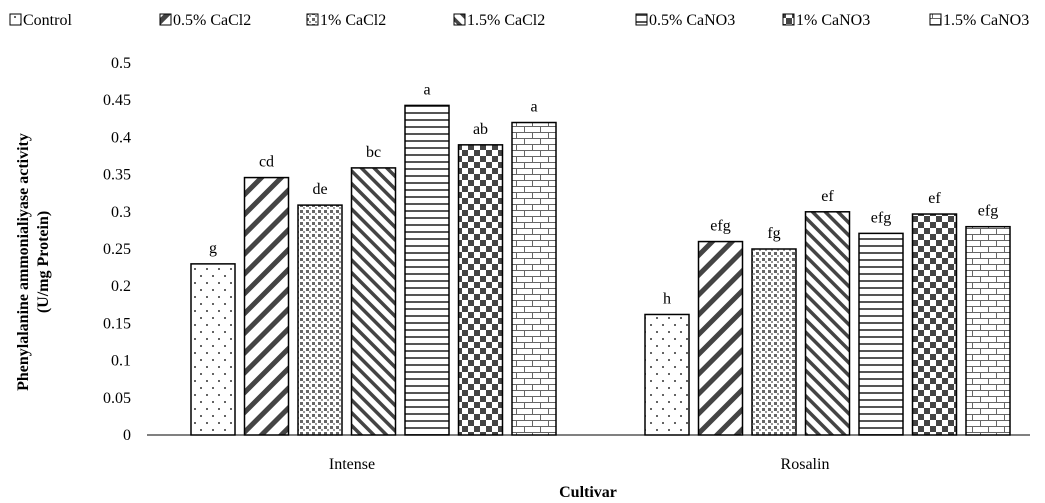  I want to click on x-category-label: Intense, so click(352, 464).